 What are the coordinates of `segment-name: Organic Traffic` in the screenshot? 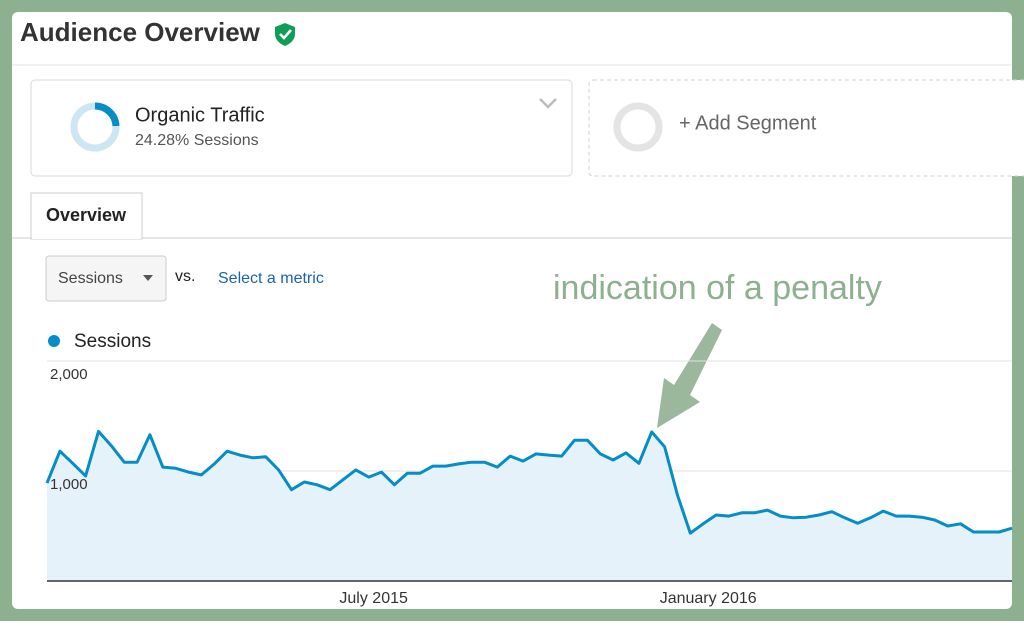 It's located at (200, 115).